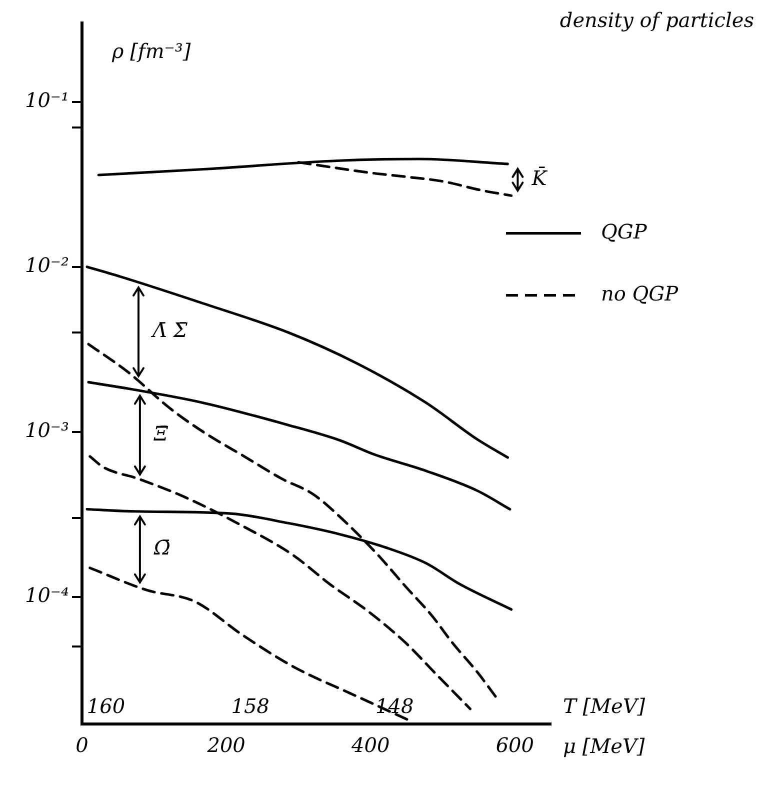 This screenshot has height=787, width=774. Describe the element at coordinates (640, 294) in the screenshot. I see `legend-label: no QGP` at that location.